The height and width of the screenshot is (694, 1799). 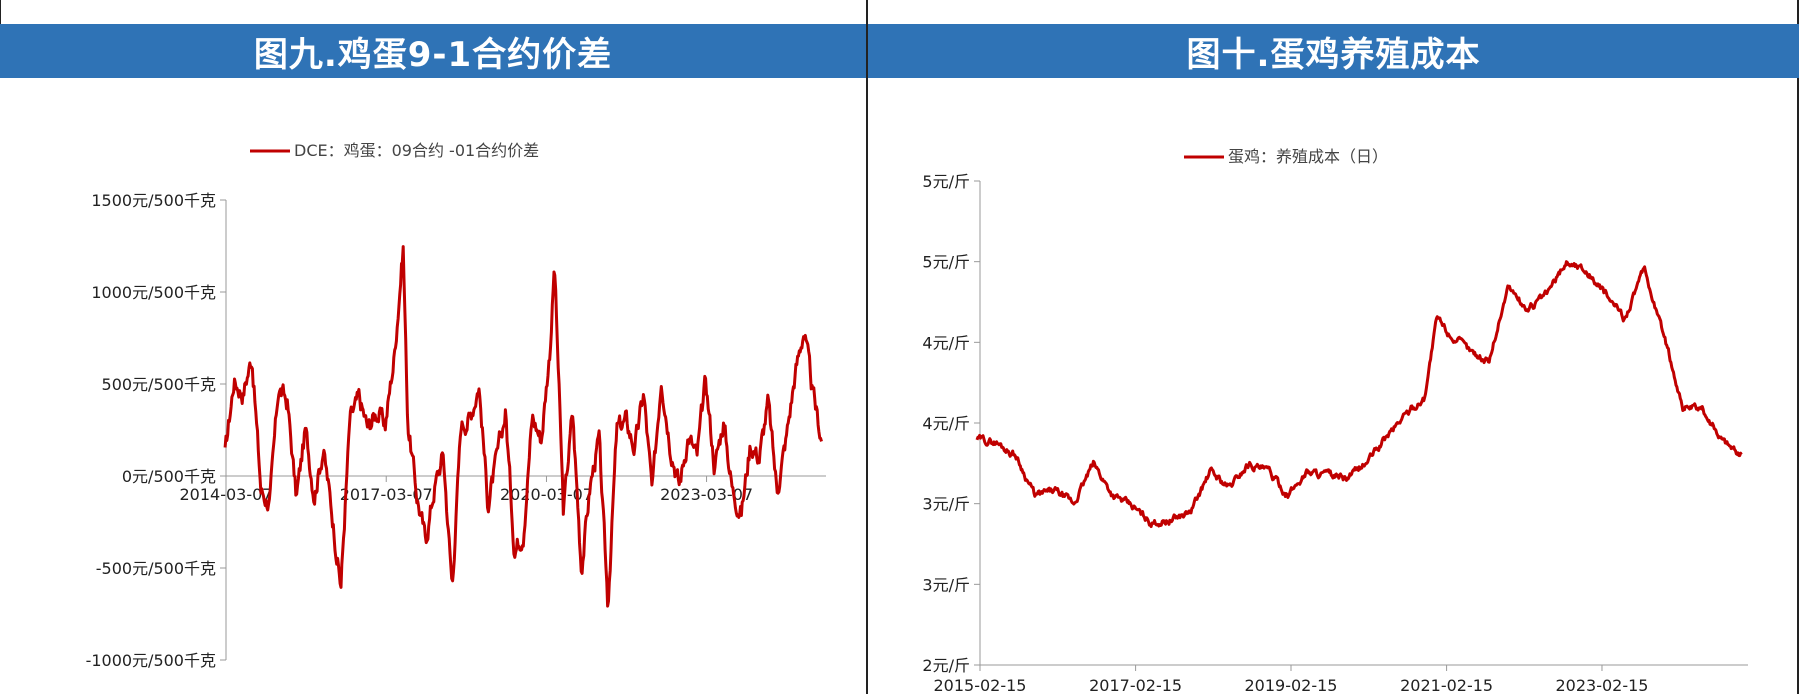 What do you see at coordinates (1798, 347) in the screenshot?
I see `right-border` at bounding box center [1798, 347].